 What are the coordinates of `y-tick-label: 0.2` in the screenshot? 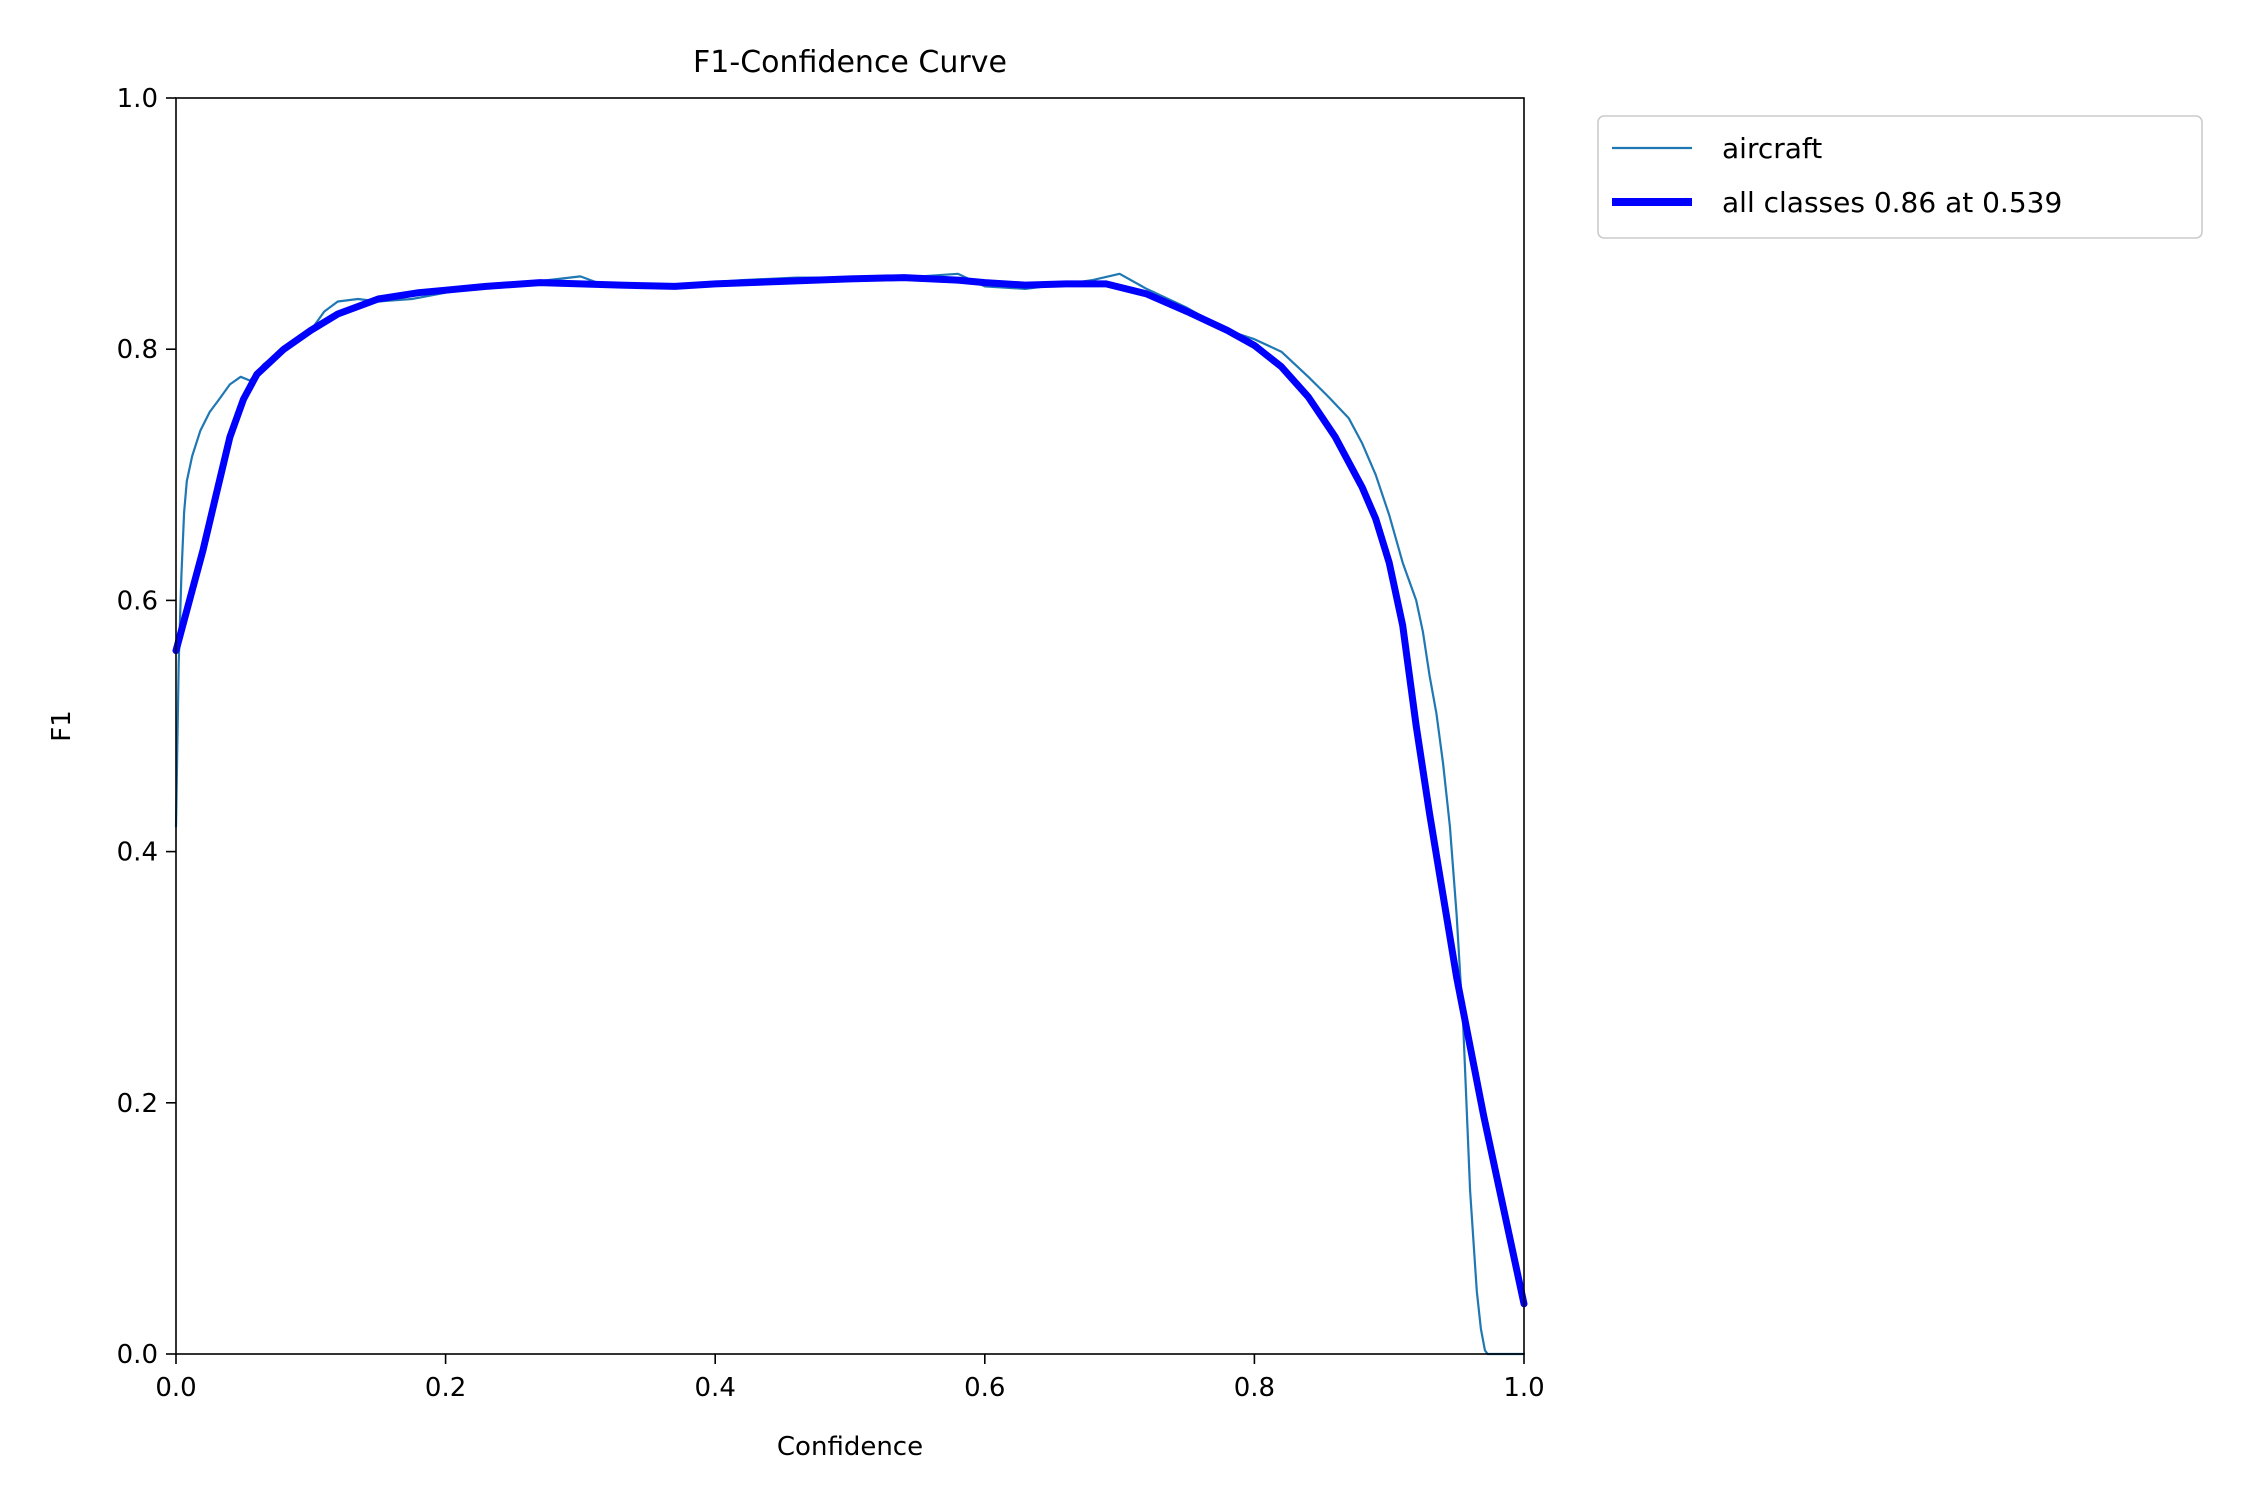 It's located at (137, 1104).